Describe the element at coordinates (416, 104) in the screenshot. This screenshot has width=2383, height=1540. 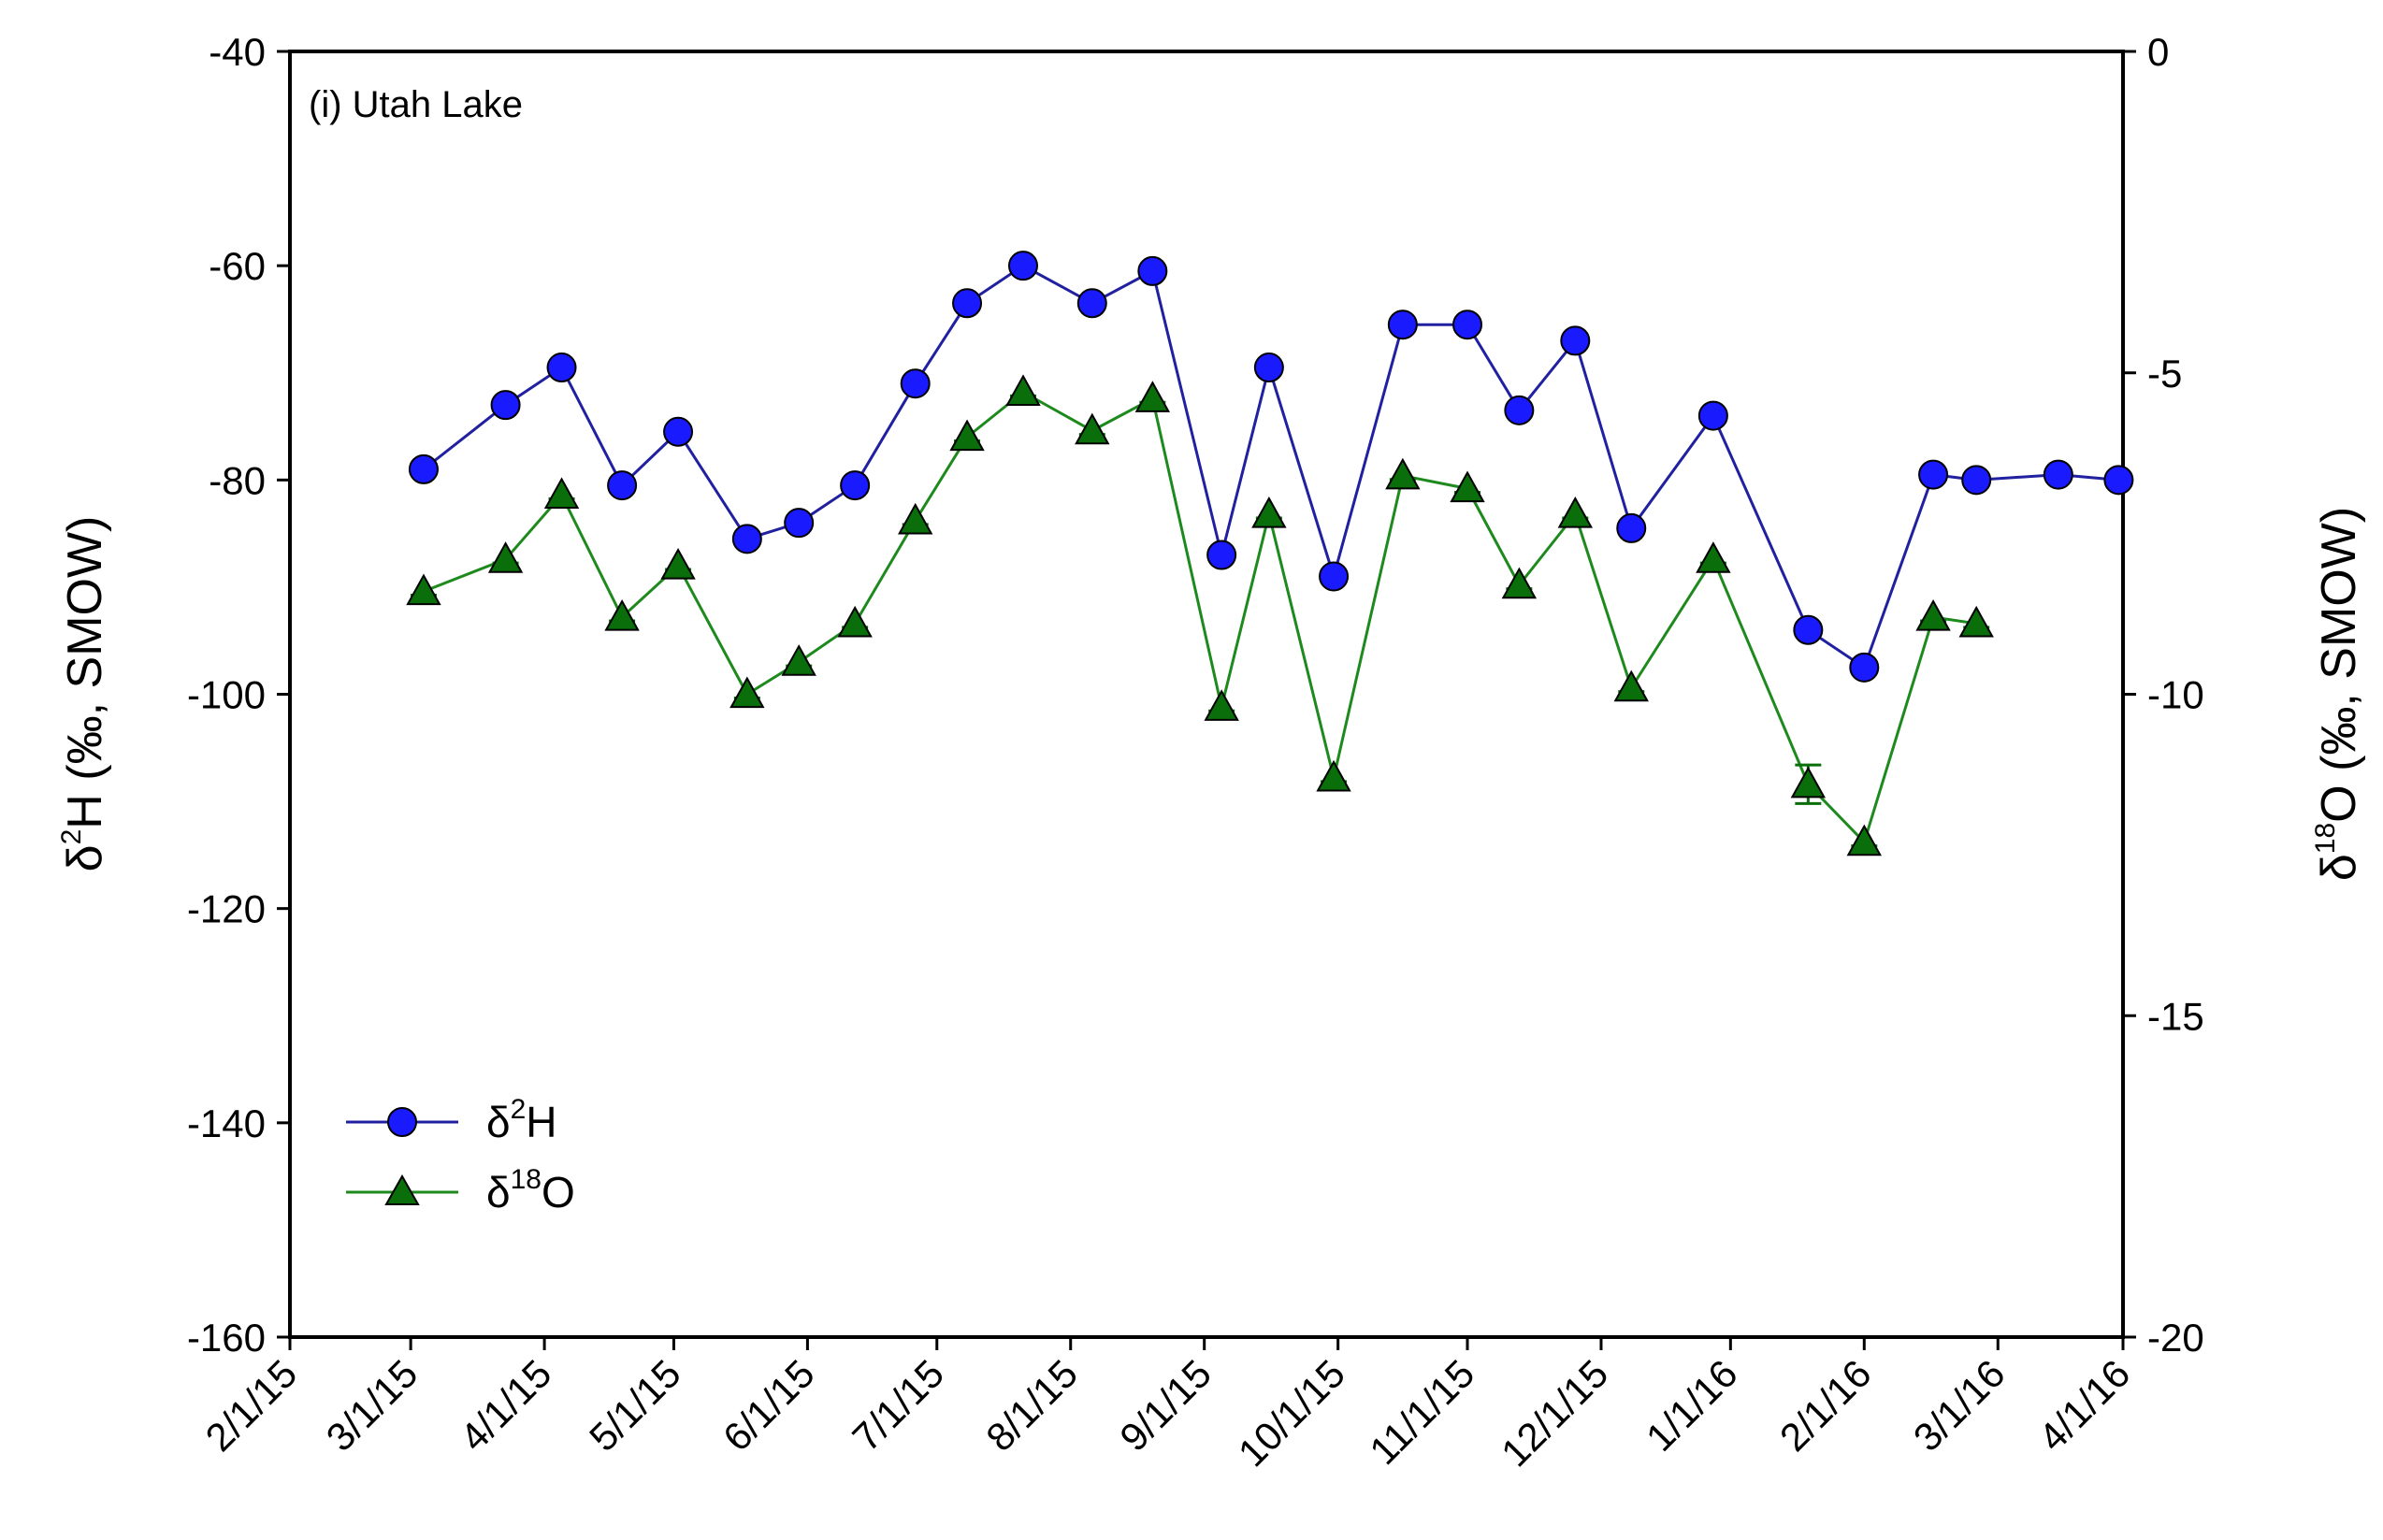
I see `panel-label: (i) Utah Lake` at that location.